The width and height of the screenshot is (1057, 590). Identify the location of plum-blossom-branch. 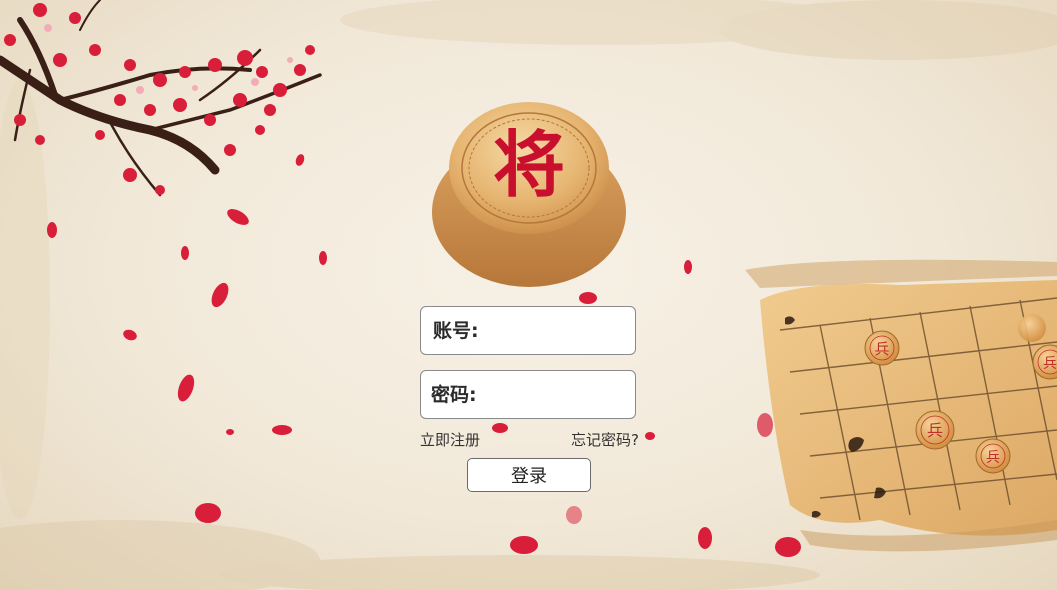
(161, 98).